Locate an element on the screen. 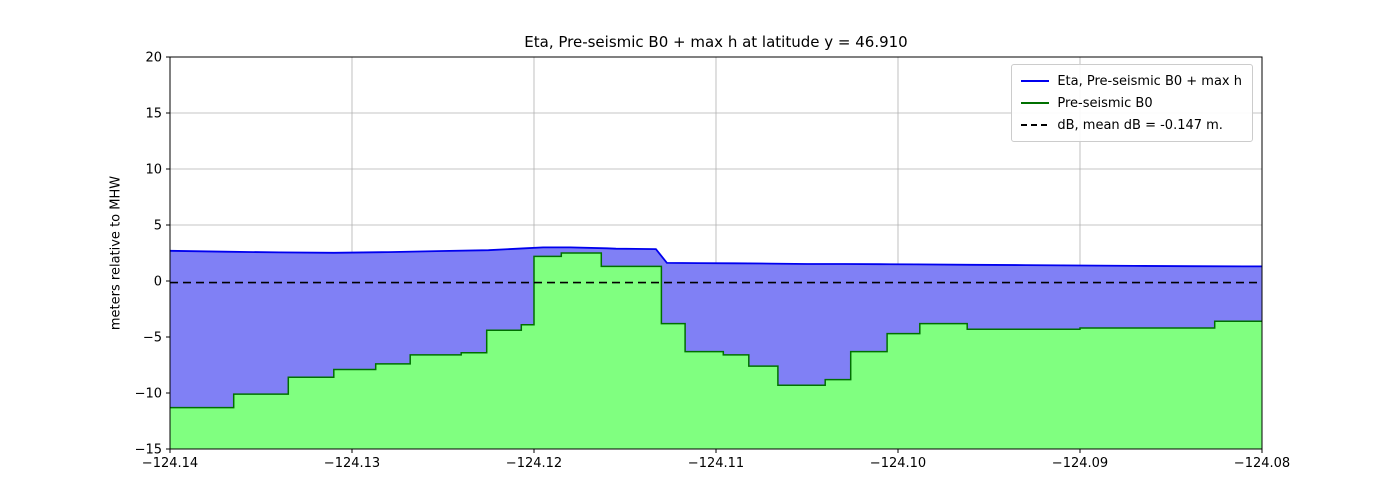  y-tick-label: 20 is located at coordinates (153, 58).